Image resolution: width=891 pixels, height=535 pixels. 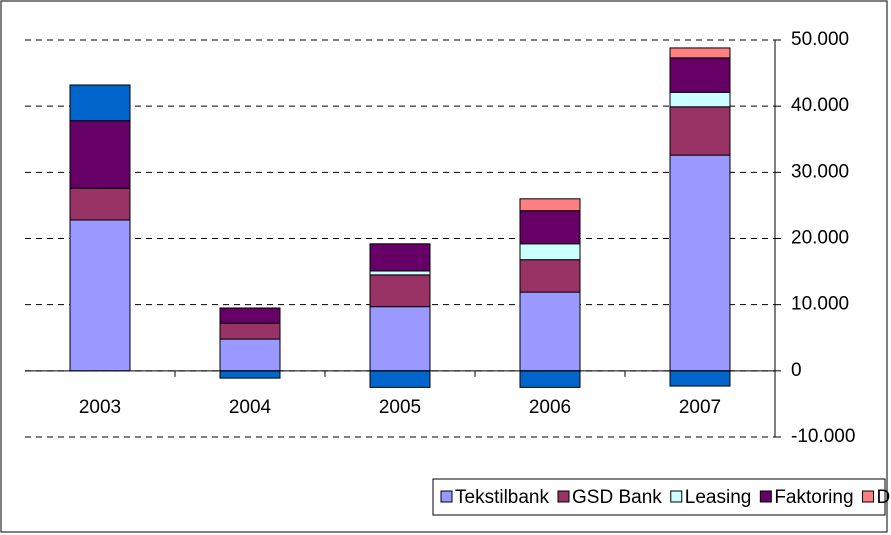 I want to click on x-tick-label: 2007, so click(x=700, y=407).